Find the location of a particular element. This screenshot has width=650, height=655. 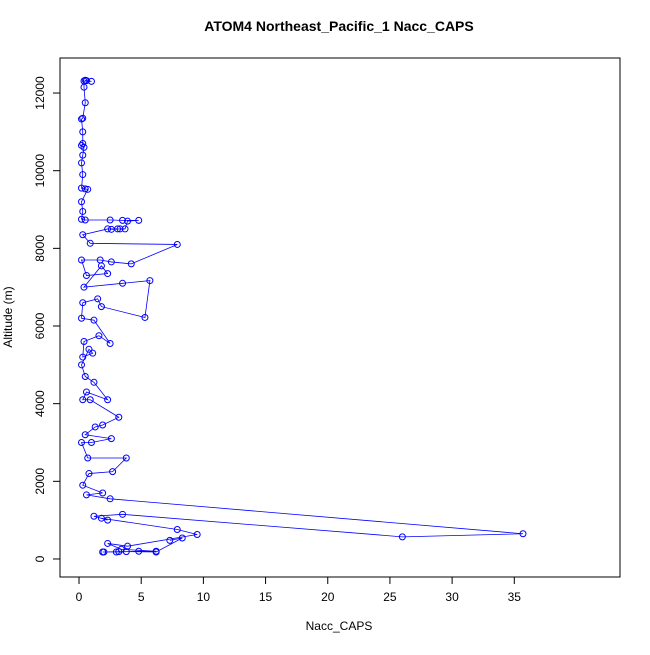

y-tick-label: 10000 is located at coordinates (40, 171).